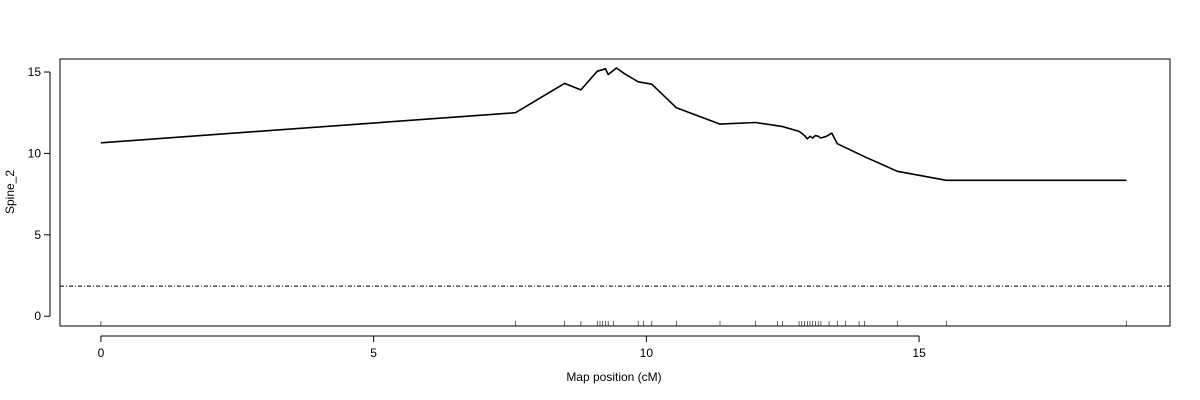 The height and width of the screenshot is (400, 1200). What do you see at coordinates (613, 323) in the screenshot?
I see `marker-rug` at bounding box center [613, 323].